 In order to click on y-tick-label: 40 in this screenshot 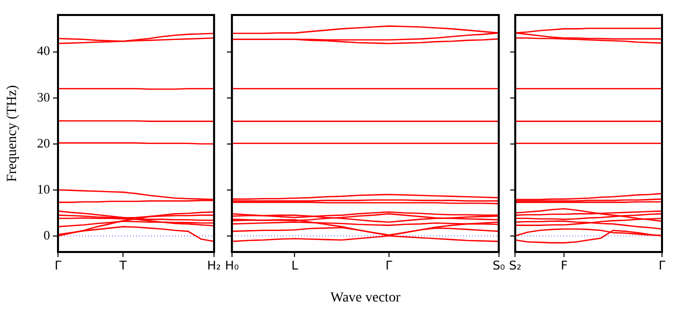, I will do `click(43, 50)`.